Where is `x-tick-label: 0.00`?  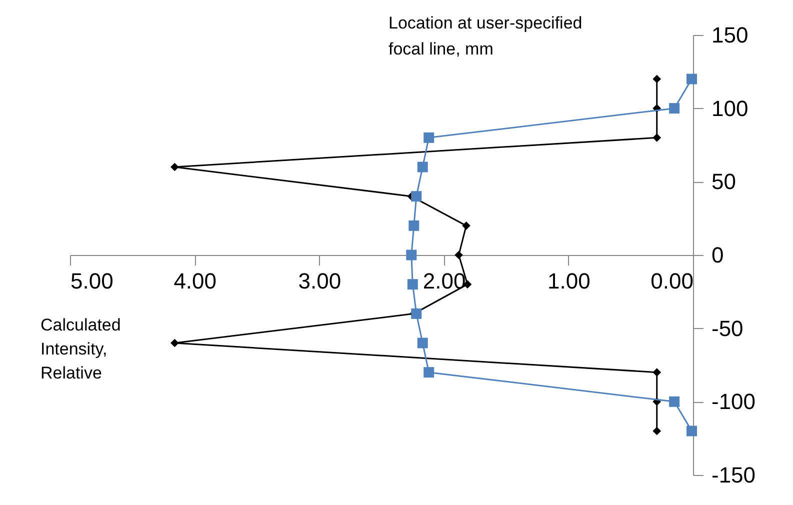 x-tick-label: 0.00 is located at coordinates (672, 281).